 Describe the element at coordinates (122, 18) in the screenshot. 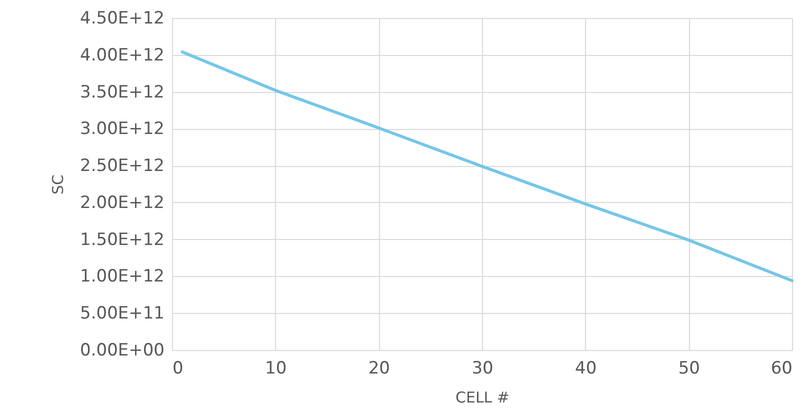

I see `y-tick-label: 4.50E+12` at that location.